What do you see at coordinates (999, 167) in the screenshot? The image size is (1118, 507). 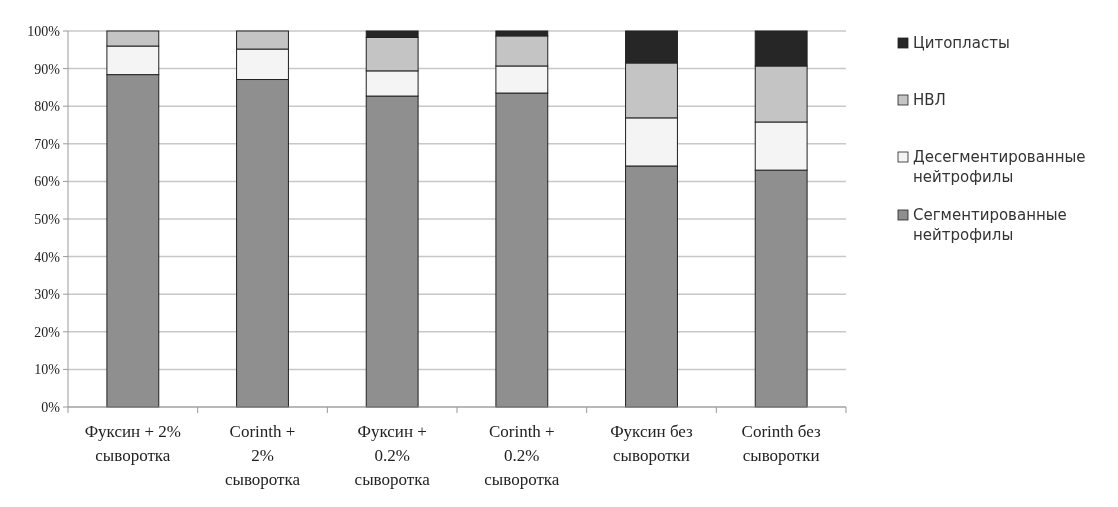 I see `legend-label: Десегментированные нейтрофилы` at bounding box center [999, 167].